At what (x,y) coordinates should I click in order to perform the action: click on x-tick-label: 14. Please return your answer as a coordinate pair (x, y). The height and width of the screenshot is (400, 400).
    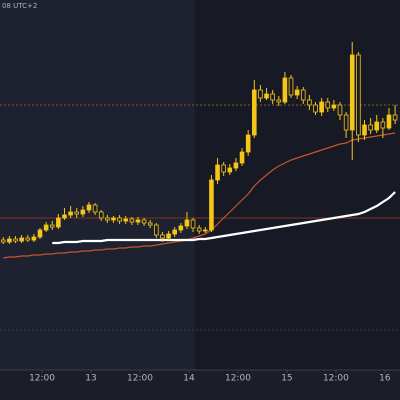
    Looking at the image, I should click on (189, 379).